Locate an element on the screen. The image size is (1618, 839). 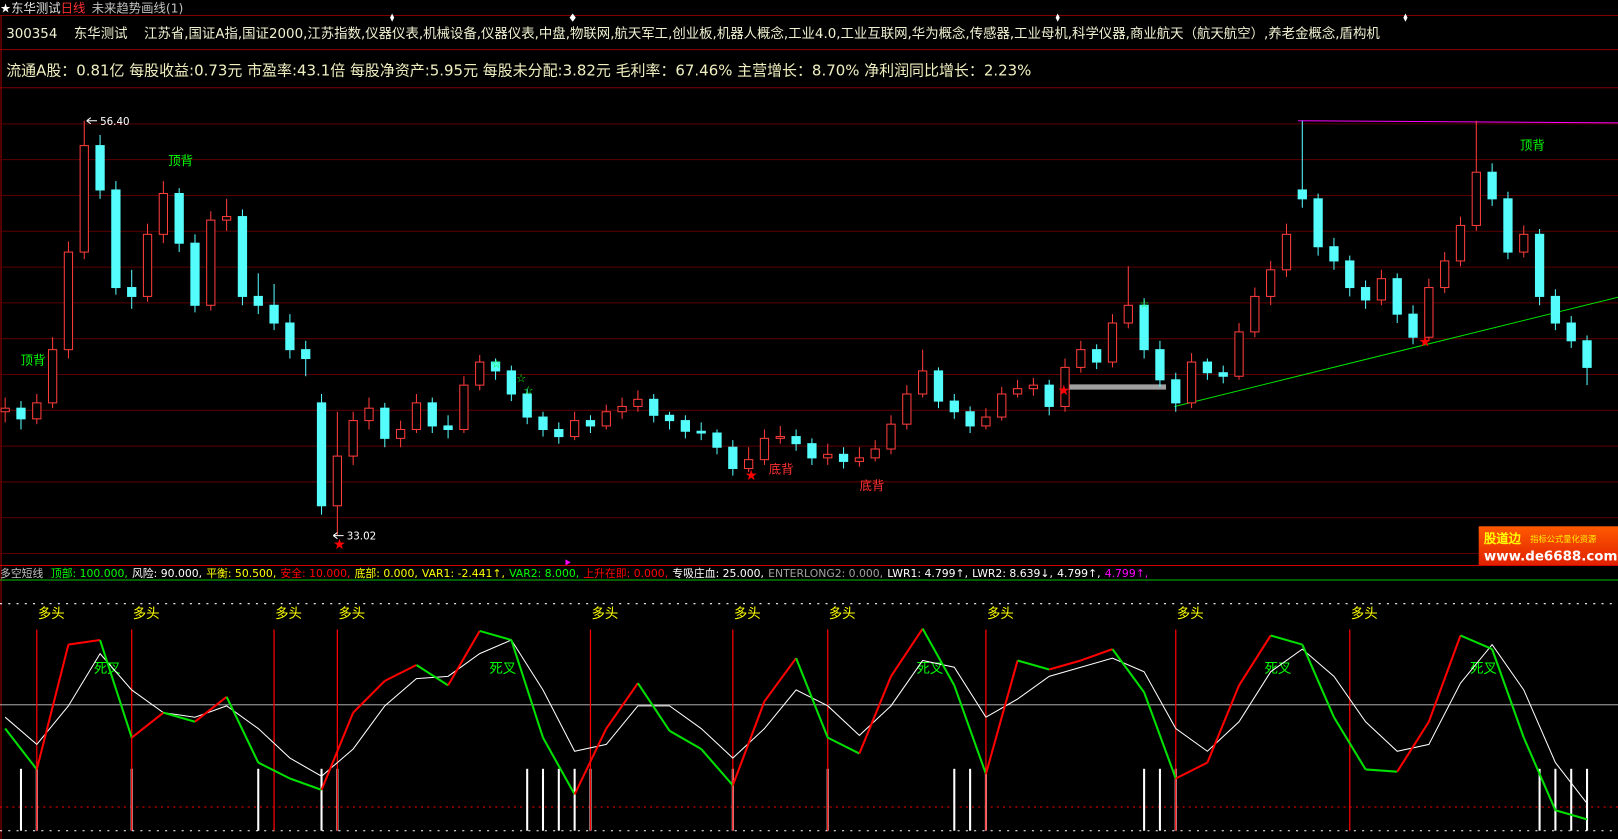
trend-line is located at coordinates (1396, 352).